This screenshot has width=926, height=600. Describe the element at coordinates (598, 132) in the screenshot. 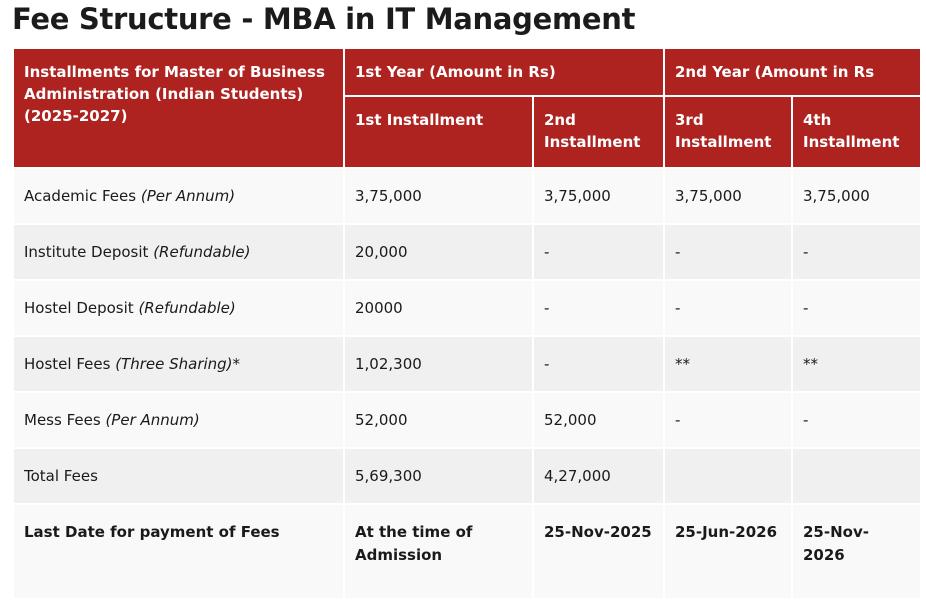

I see `header-2nd-installment: 2nd Installment` at that location.